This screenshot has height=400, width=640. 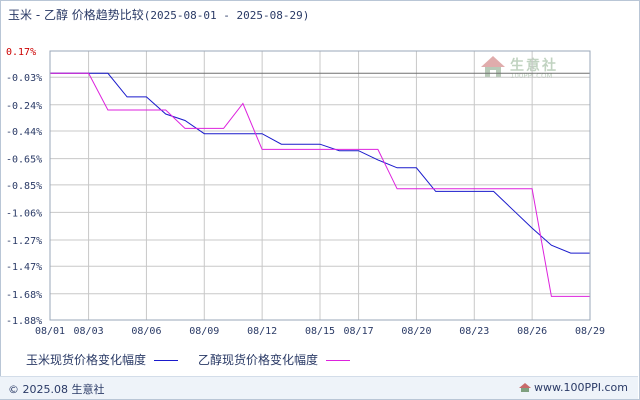 I want to click on legend-swatch-ethanol, so click(x=338, y=360).